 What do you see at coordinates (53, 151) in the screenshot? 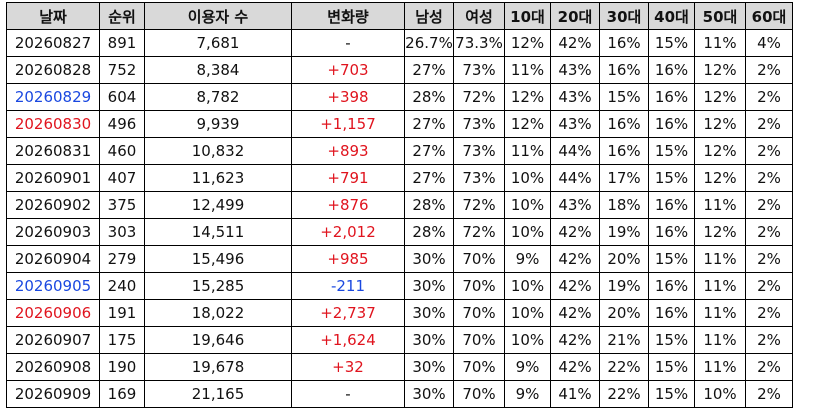
I see `cell-date: 20260831` at bounding box center [53, 151].